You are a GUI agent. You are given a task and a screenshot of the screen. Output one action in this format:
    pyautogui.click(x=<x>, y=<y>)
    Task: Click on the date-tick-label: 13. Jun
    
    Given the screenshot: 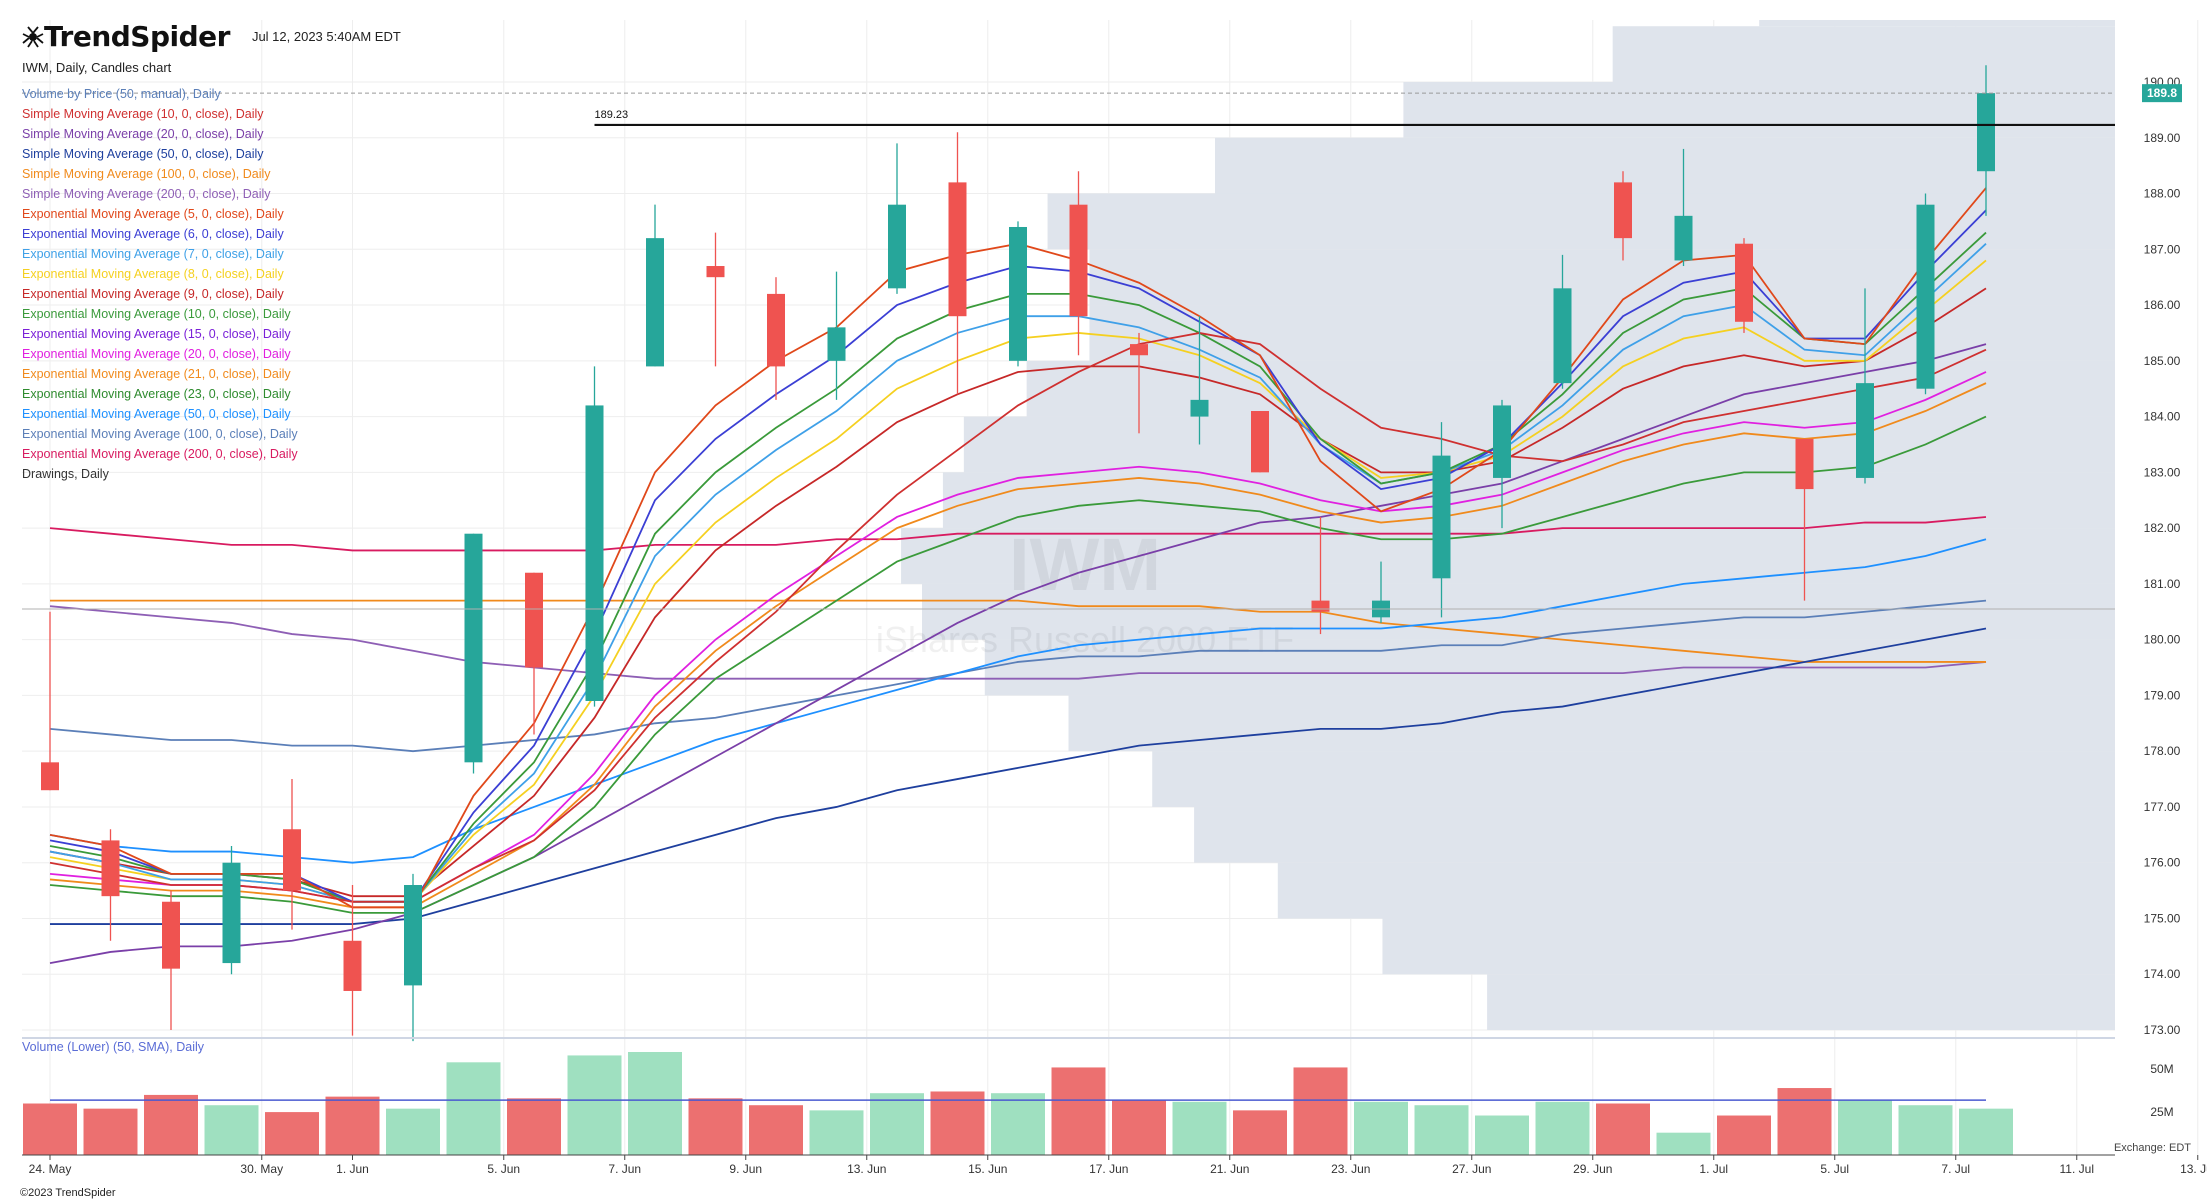 What is the action you would take?
    pyautogui.click(x=866, y=1169)
    